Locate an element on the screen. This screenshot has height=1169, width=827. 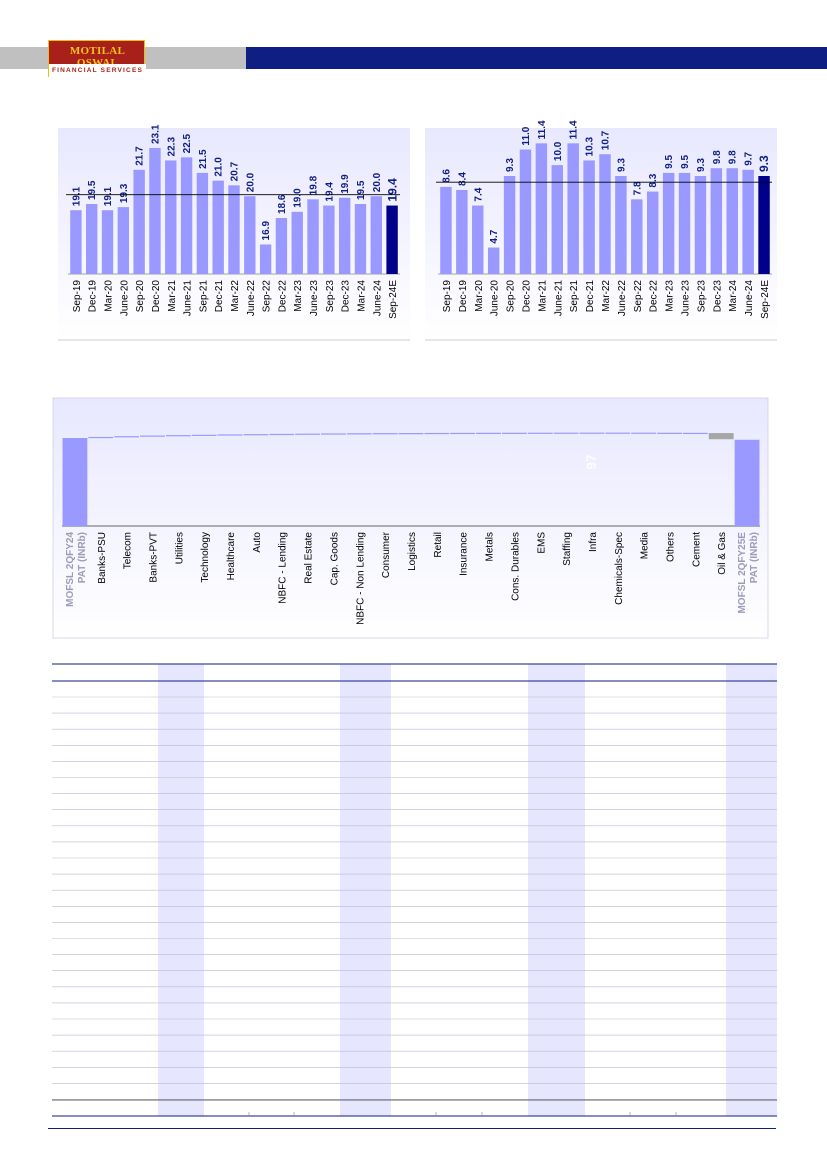
chart-1-data-label: 19.3 is located at coordinates (124, 193).